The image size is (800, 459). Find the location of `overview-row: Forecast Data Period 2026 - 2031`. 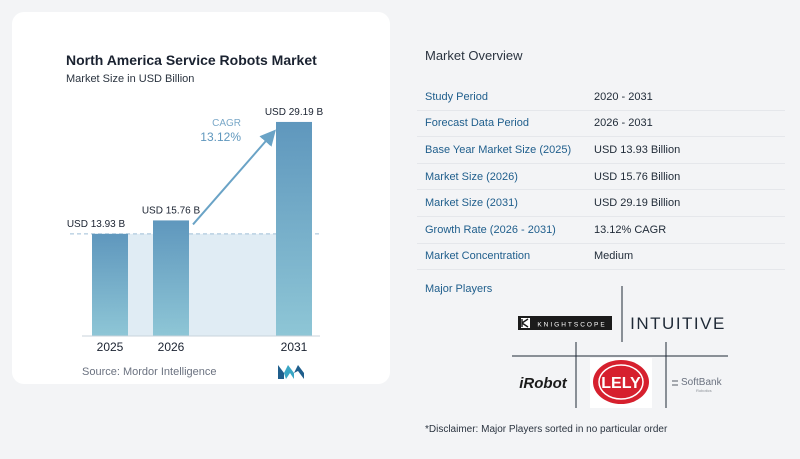

overview-row: Forecast Data Period 2026 - 2031 is located at coordinates (601, 124).